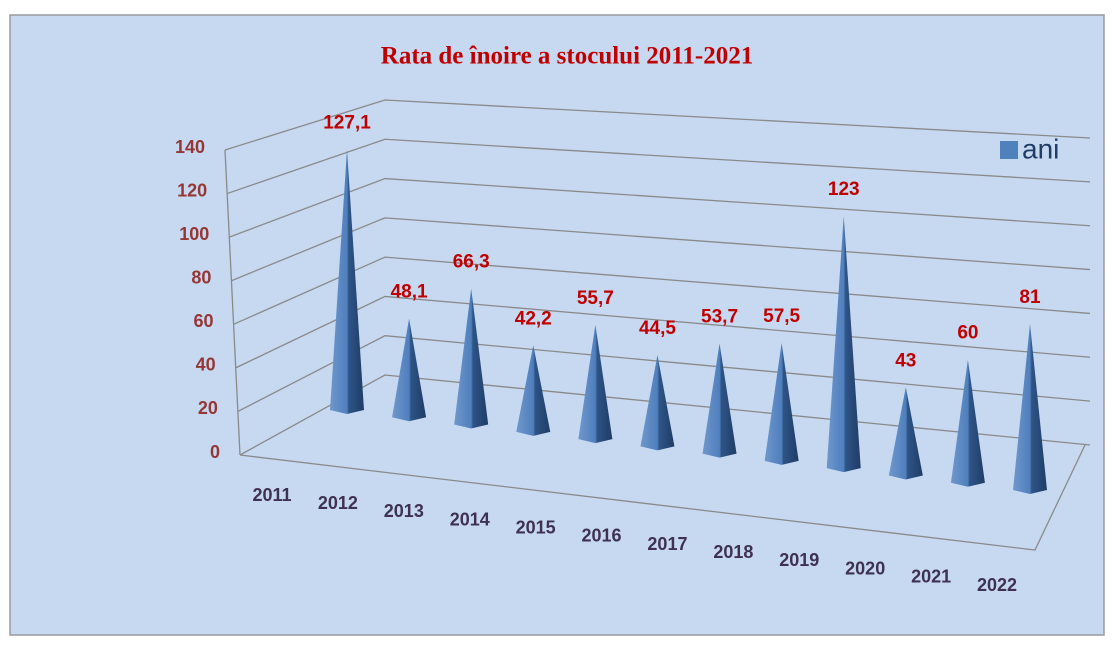 The width and height of the screenshot is (1113, 649). Describe the element at coordinates (409, 292) in the screenshot. I see `data-label: 48,1` at that location.